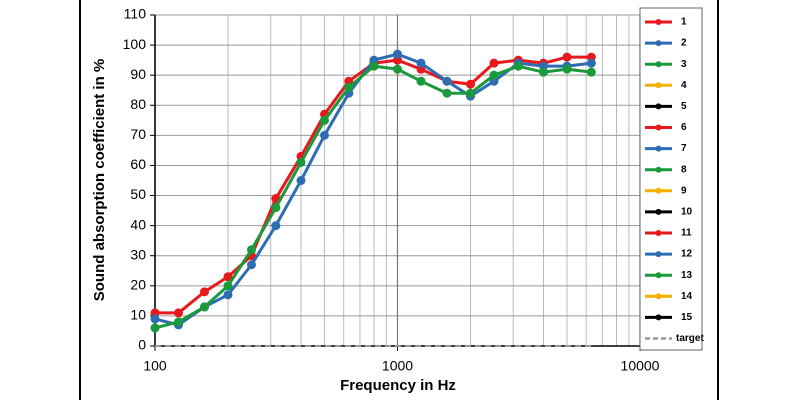 This screenshot has width=800, height=400. I want to click on y-tick-label: 0, so click(142, 345).